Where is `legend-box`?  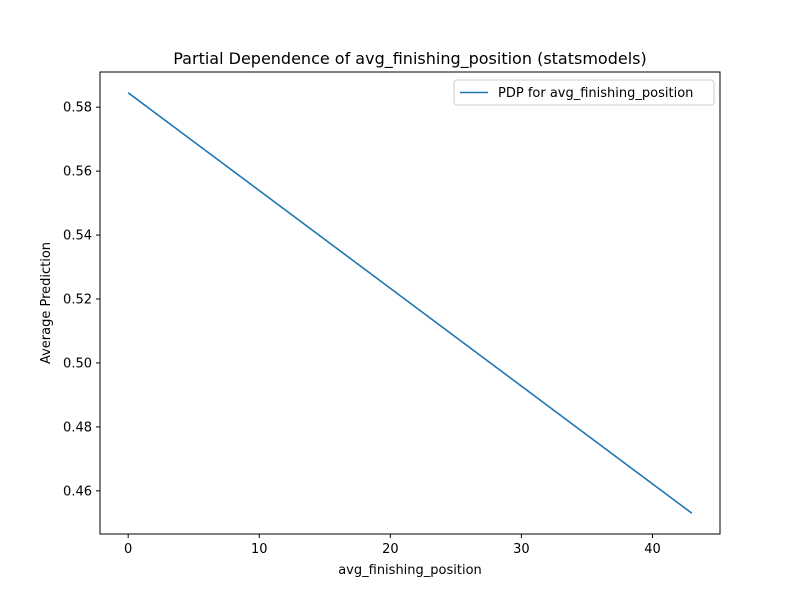 legend-box is located at coordinates (584, 92).